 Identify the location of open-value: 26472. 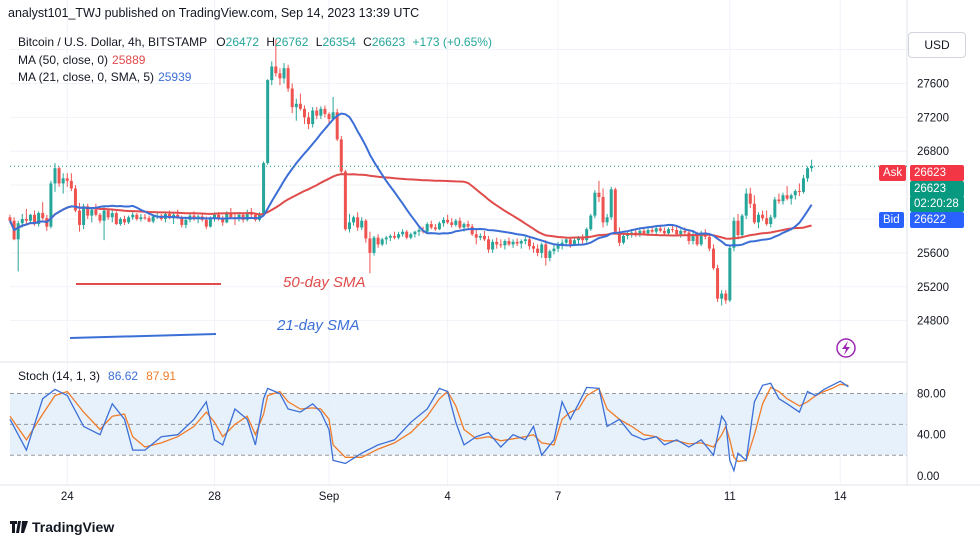
(242, 42).